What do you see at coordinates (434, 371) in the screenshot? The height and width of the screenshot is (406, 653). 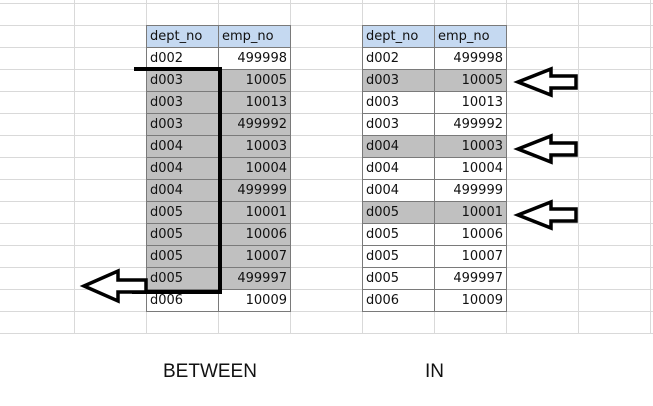 I see `caption-in: IN` at bounding box center [434, 371].